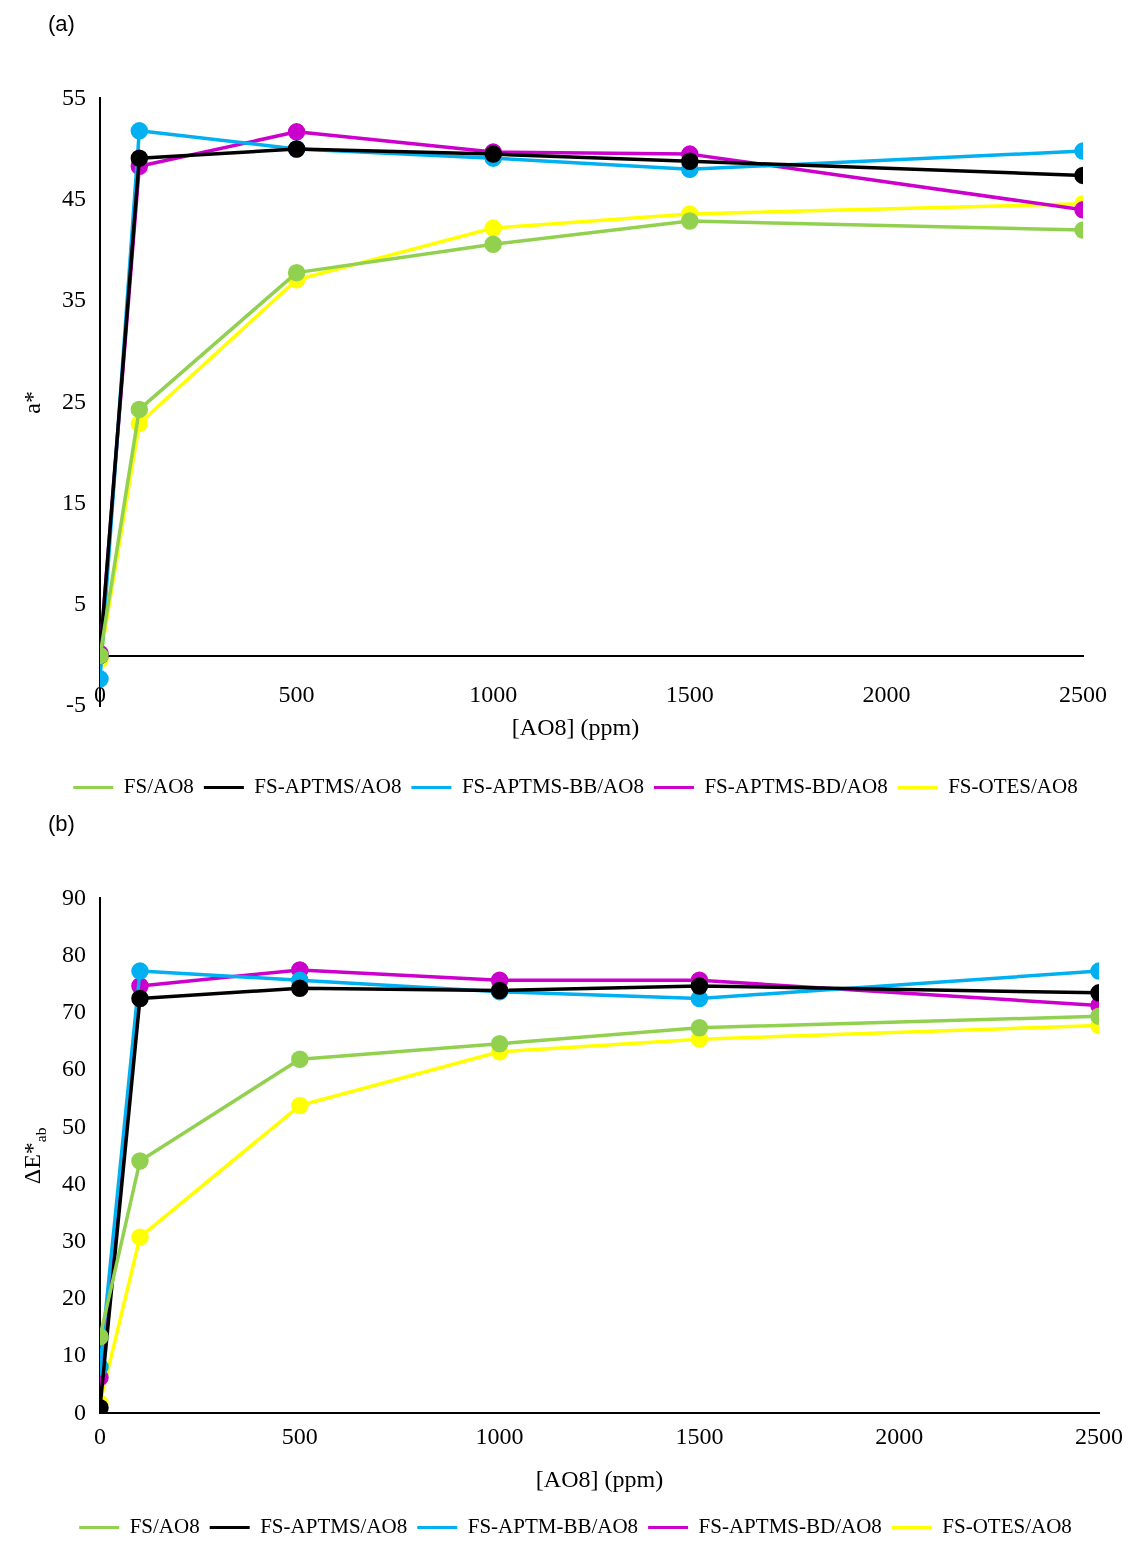  What do you see at coordinates (34, 1156) in the screenshot?
I see `y-axis-title: ΔE*ab` at bounding box center [34, 1156].